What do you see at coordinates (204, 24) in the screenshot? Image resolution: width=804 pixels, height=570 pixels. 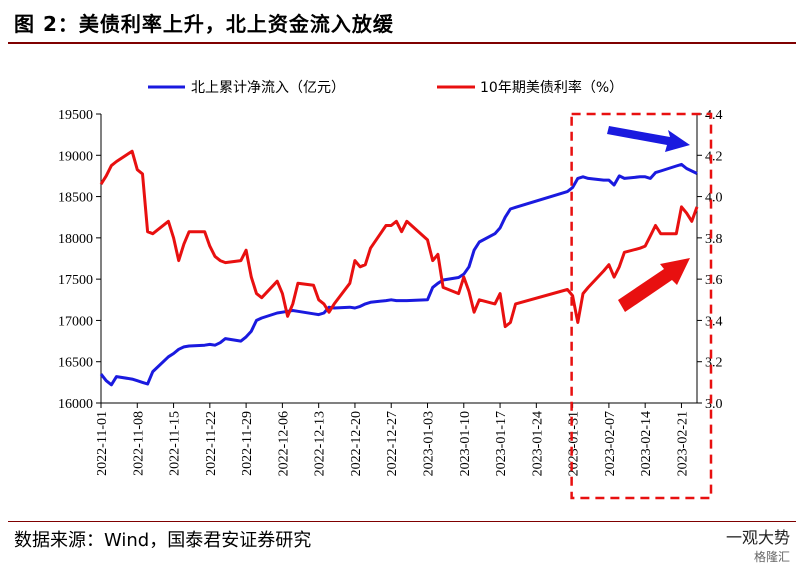 I see `chart-title: 图 2：美债利率上升，北上资金流入放缓` at bounding box center [204, 24].